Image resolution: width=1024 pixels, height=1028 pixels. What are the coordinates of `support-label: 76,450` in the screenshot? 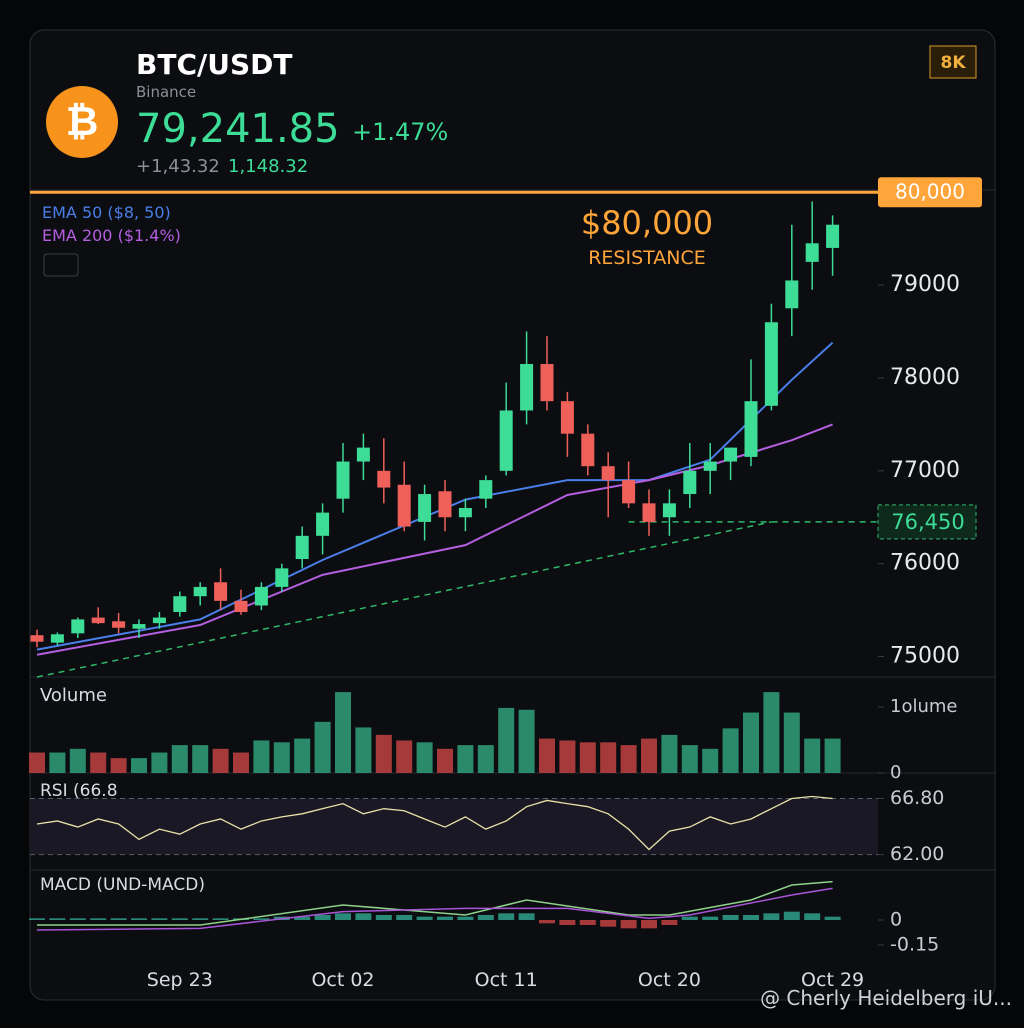 It's located at (927, 522).